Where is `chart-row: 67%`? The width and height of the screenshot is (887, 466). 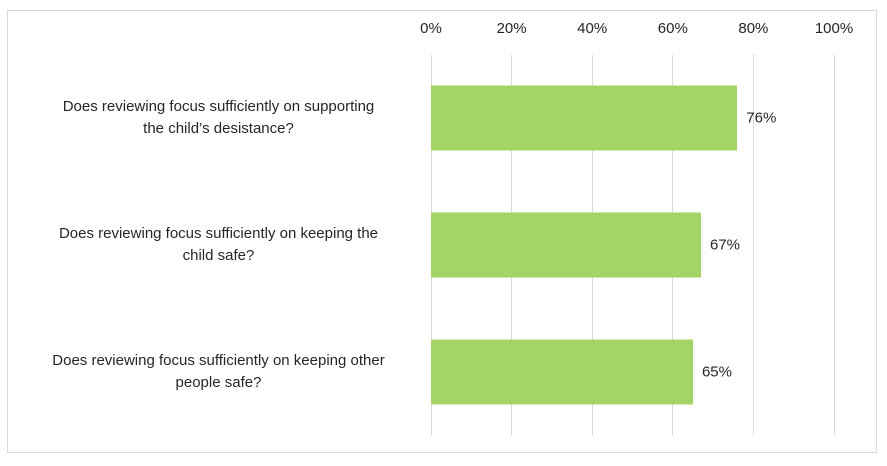 chart-row: 67% is located at coordinates (632, 245).